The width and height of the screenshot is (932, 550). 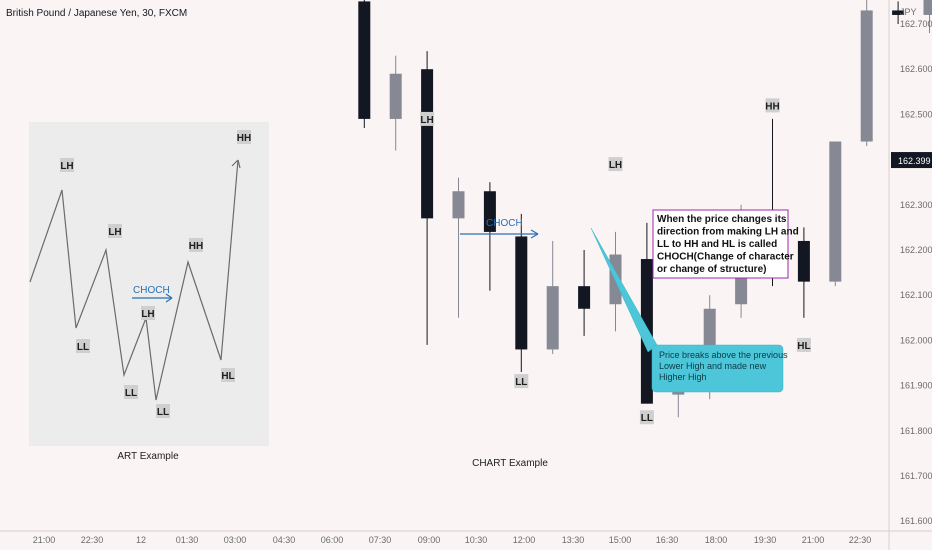 What do you see at coordinates (916, 521) in the screenshot?
I see `price-tick-label: 161.600` at bounding box center [916, 521].